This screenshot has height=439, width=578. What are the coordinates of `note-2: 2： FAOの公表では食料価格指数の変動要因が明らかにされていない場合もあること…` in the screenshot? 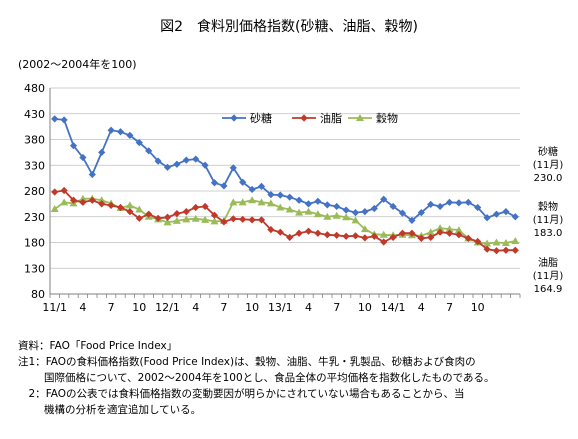 It's located at (296, 394).